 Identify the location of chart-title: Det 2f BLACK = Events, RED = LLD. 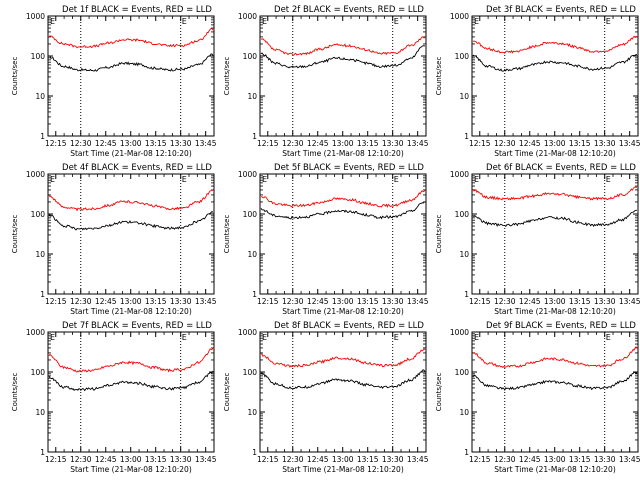
(349, 10).